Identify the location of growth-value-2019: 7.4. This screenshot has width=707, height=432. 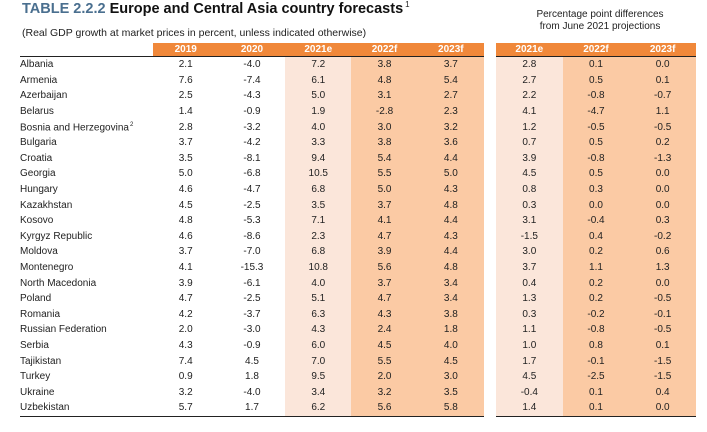
(185, 361).